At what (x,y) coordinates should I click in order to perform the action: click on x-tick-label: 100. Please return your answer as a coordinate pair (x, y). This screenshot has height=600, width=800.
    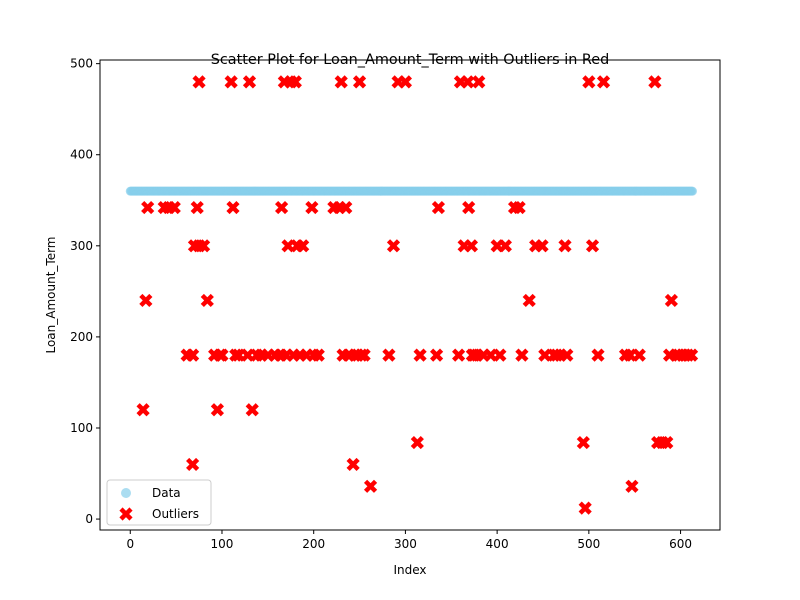
    Looking at the image, I should click on (222, 544).